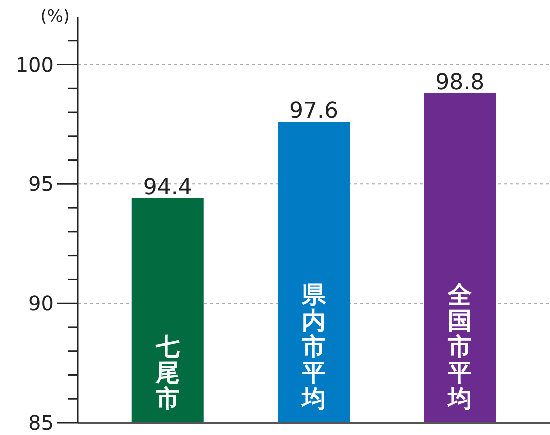  What do you see at coordinates (167, 188) in the screenshot?
I see `data-label: 94.4` at bounding box center [167, 188].